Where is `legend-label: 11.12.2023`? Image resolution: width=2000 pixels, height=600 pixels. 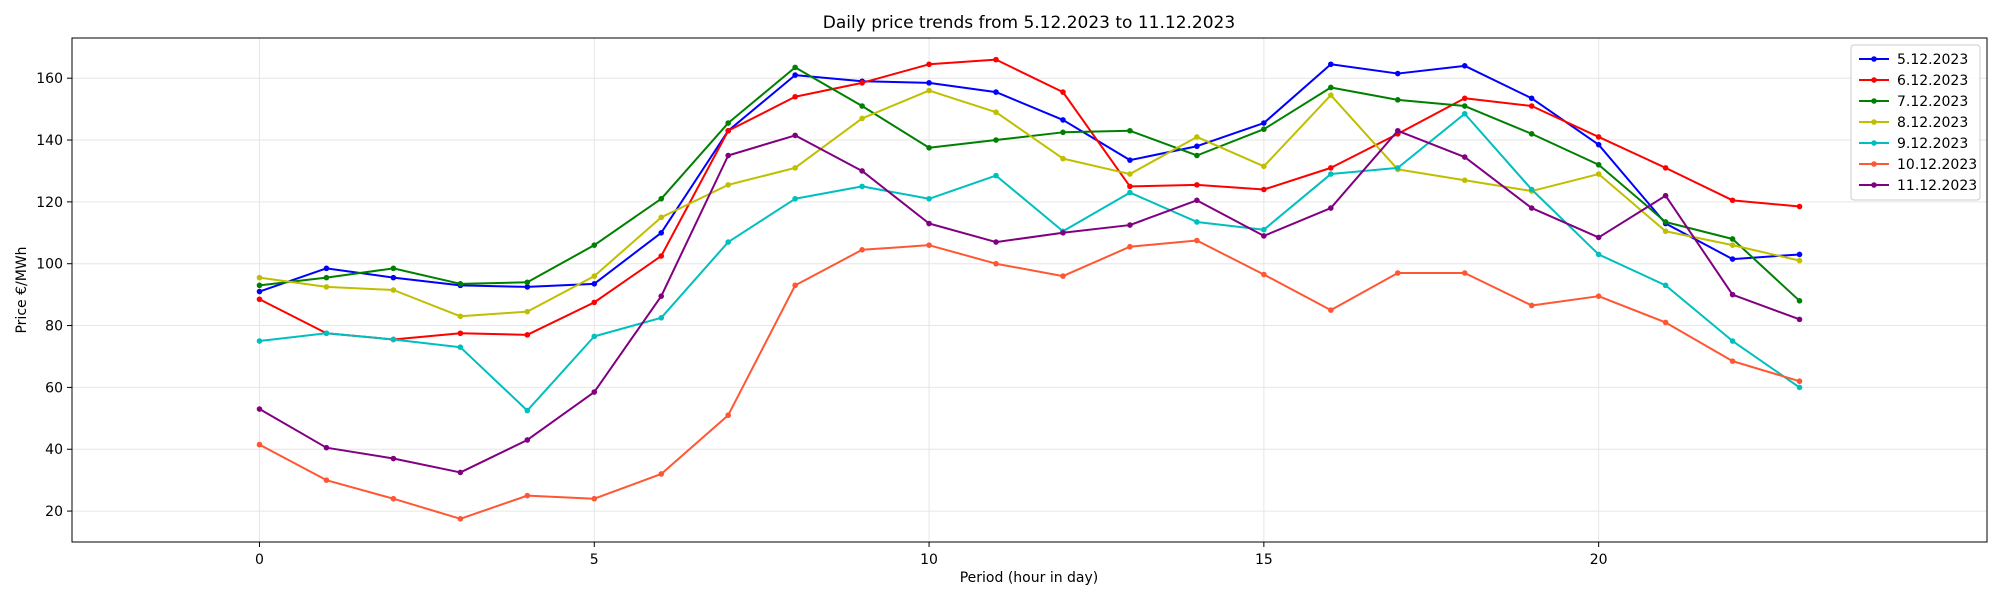
legend-label: 11.12.2023 is located at coordinates (1937, 186).